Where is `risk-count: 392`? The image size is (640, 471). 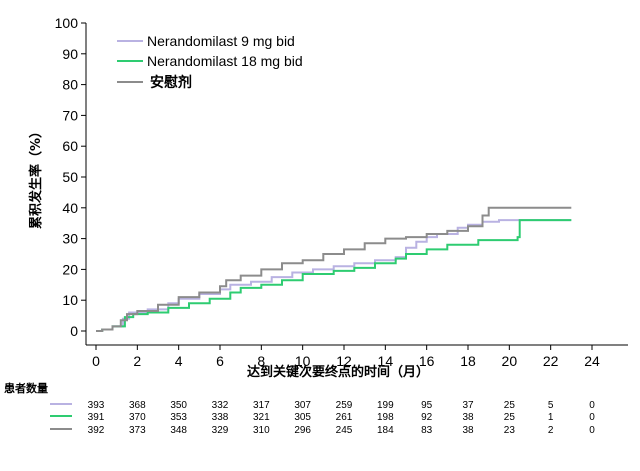 risk-count: 392 is located at coordinates (96, 430).